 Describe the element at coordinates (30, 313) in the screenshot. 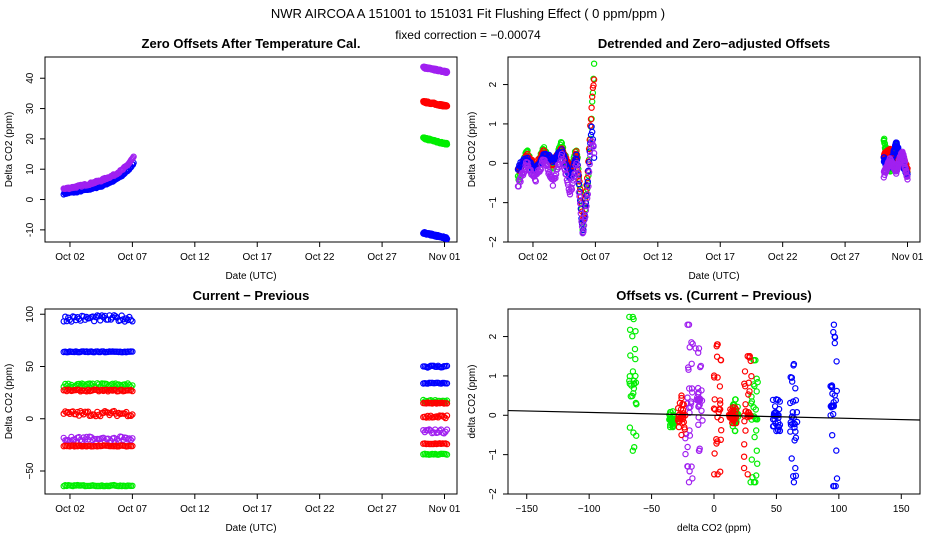

I see `y-tick-label: 100` at that location.